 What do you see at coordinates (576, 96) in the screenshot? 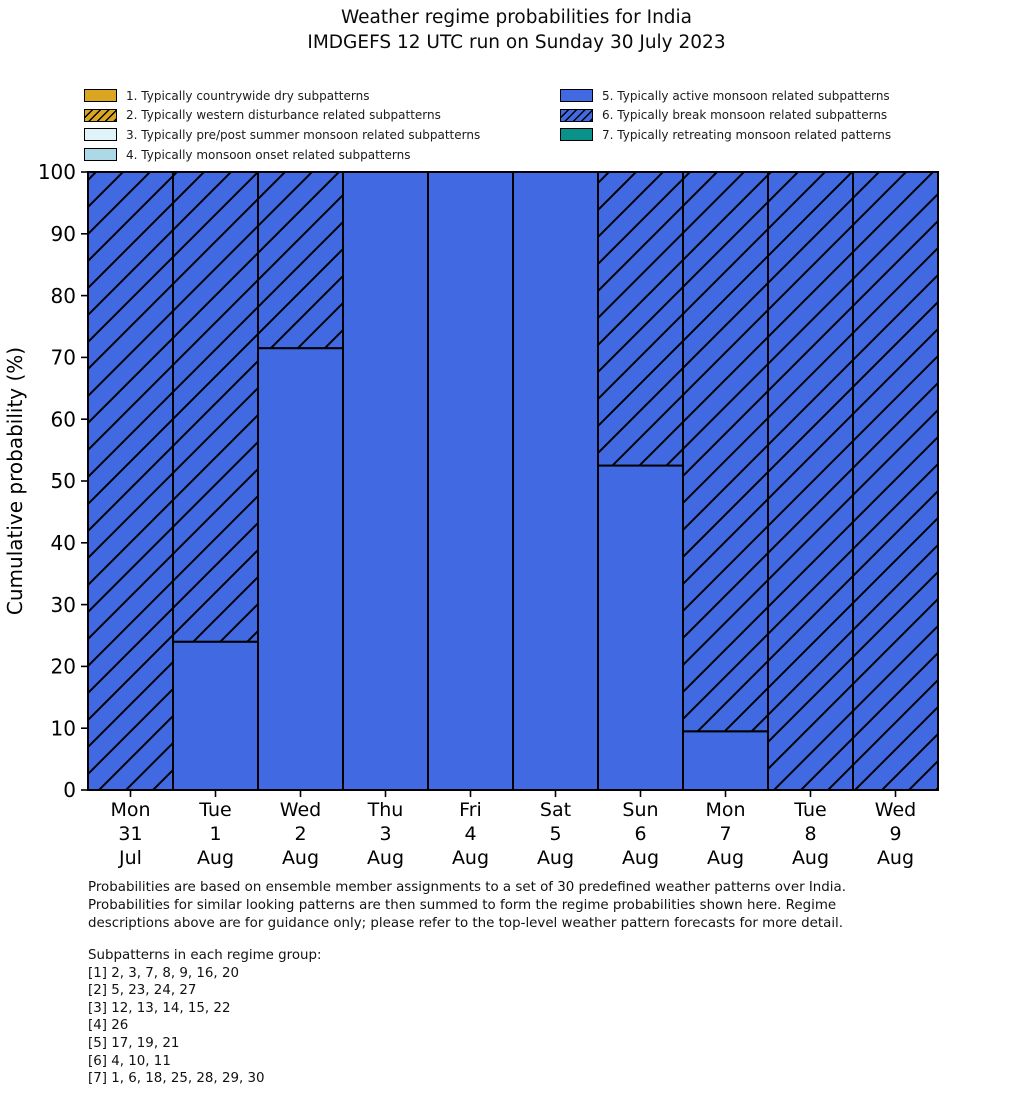
I see `legend-swatch-active-monsoon` at bounding box center [576, 96].